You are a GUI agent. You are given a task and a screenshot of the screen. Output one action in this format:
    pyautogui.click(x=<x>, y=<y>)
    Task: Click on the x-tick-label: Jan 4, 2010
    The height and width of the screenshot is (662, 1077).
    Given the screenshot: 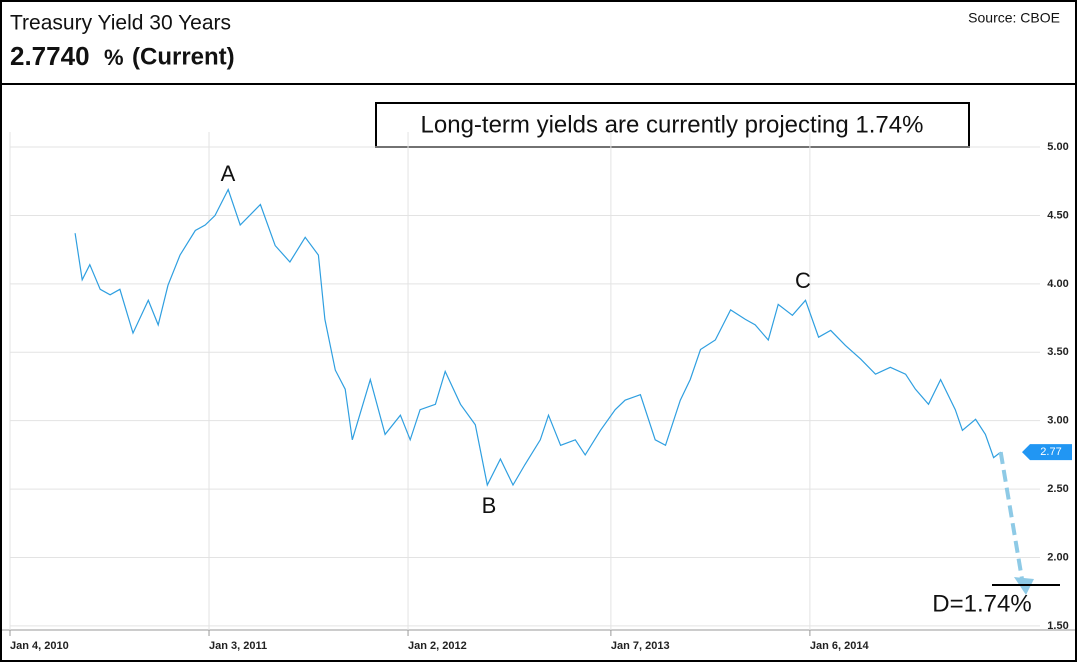 What is the action you would take?
    pyautogui.click(x=39, y=646)
    